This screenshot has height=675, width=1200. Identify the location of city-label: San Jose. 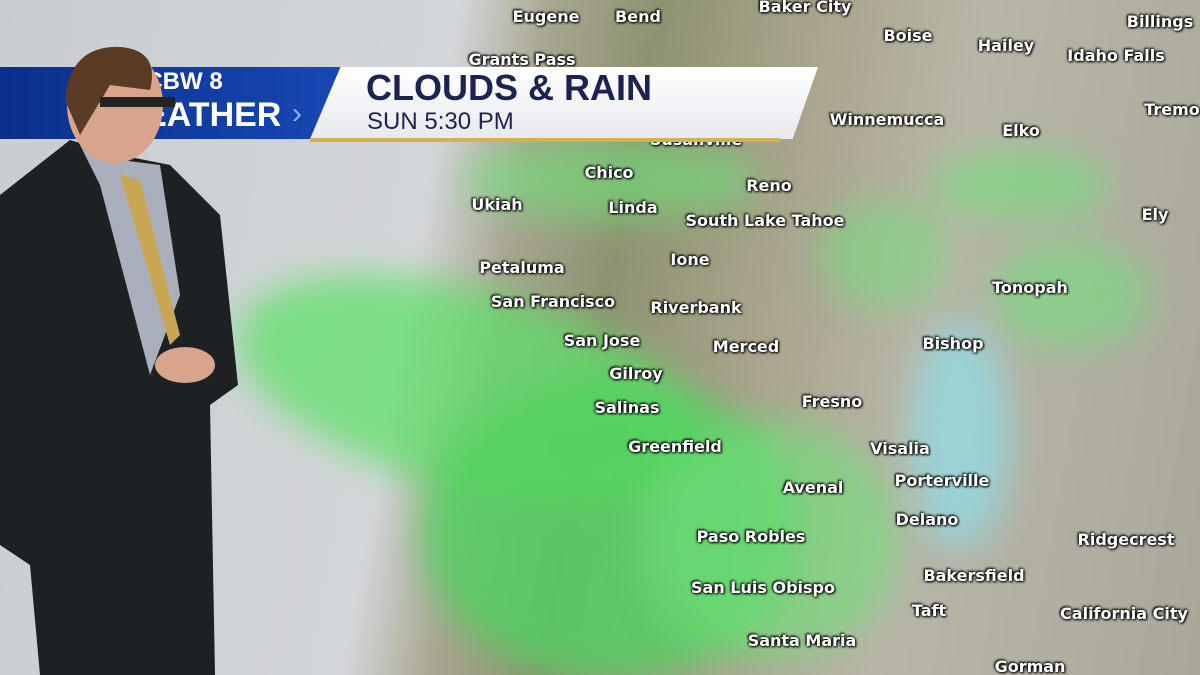
(602, 341).